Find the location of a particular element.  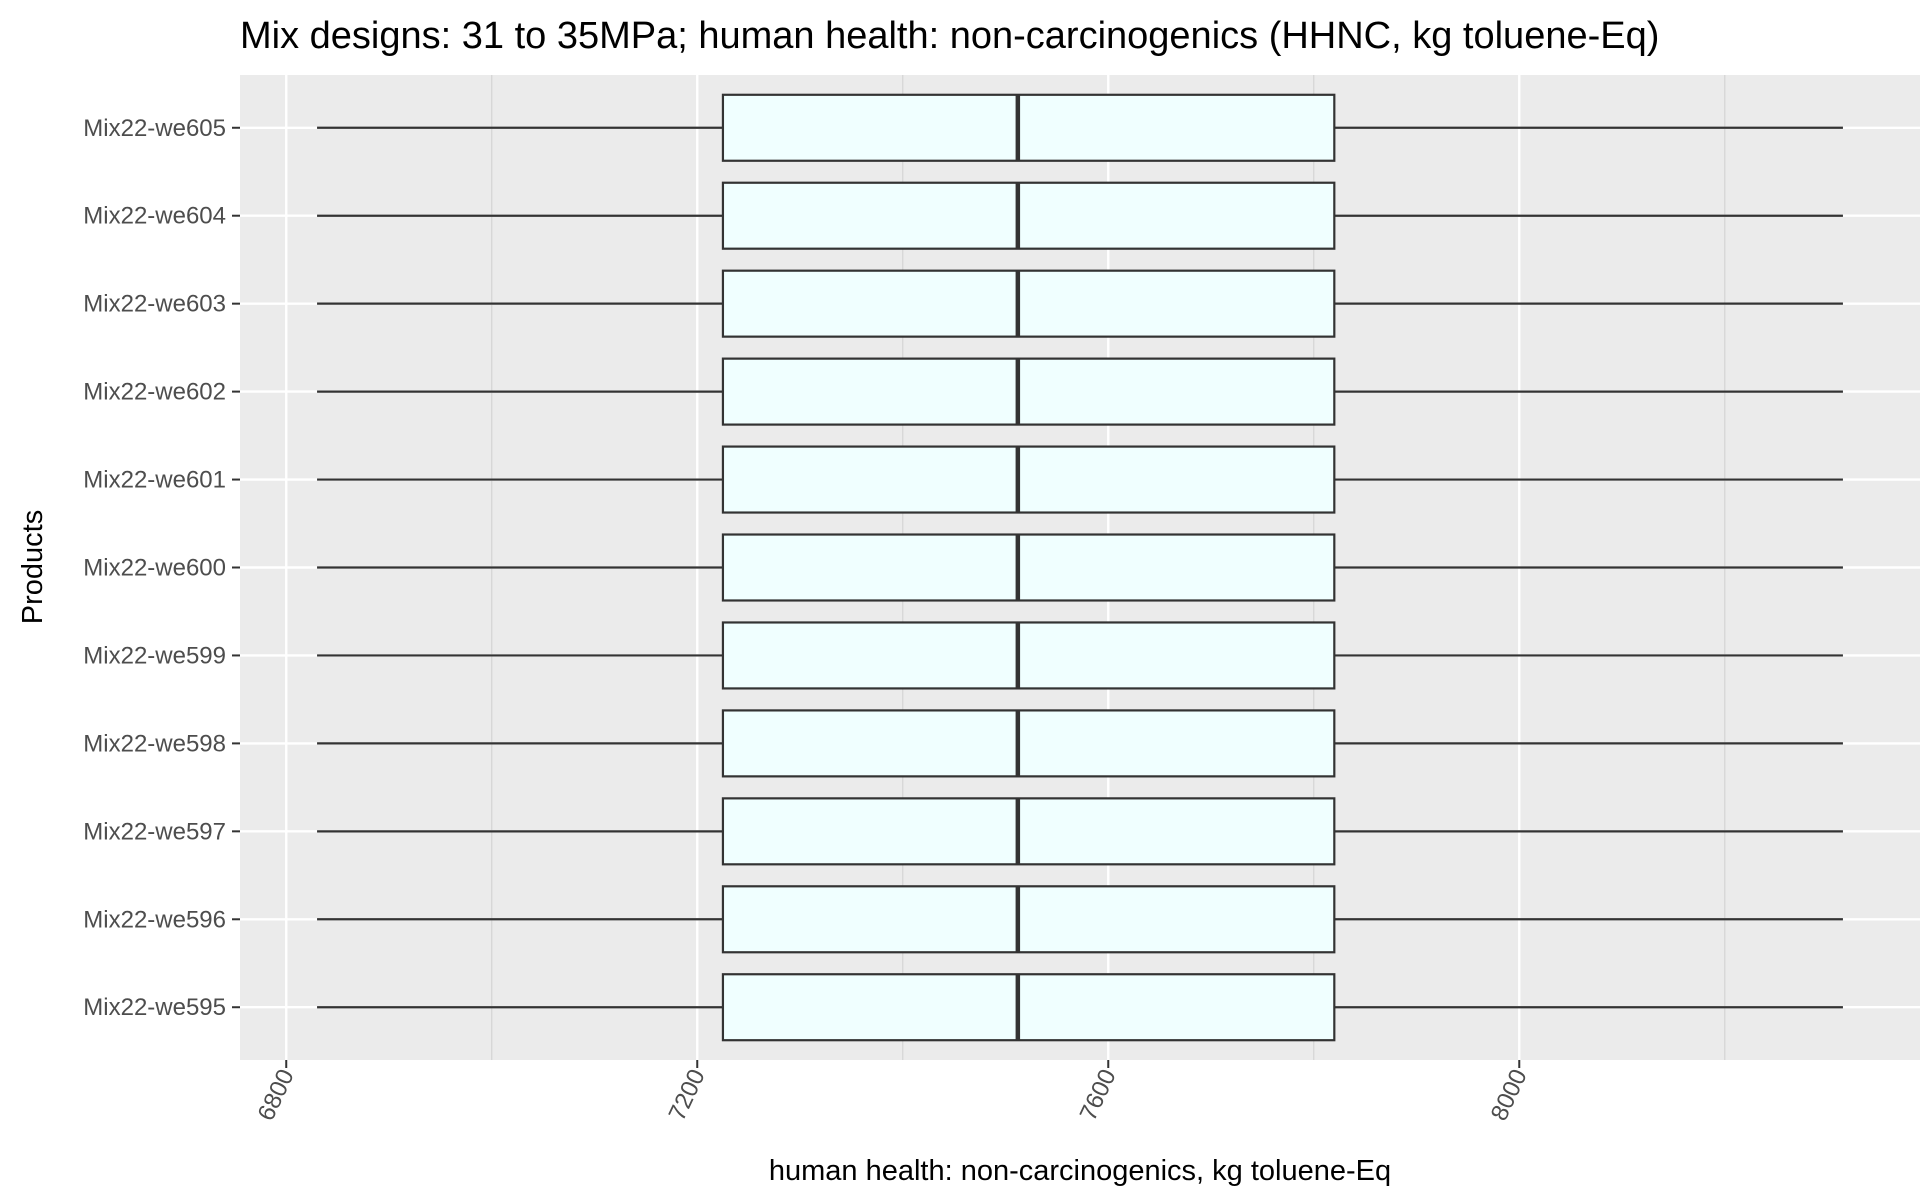

x-tick-label: 7600 is located at coordinates (1098, 1095).